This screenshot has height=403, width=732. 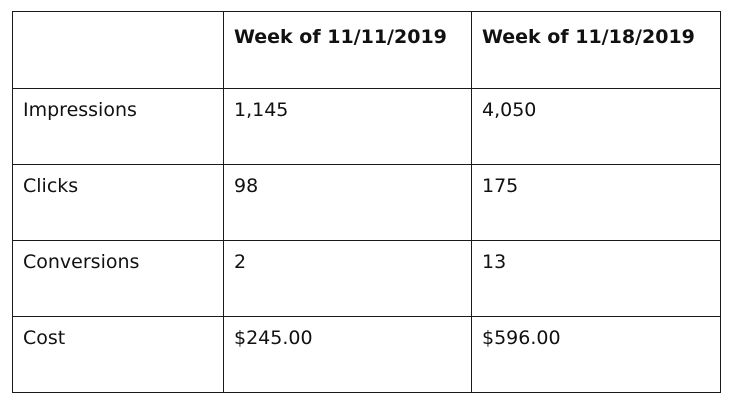 I want to click on header-cell-empty, so click(x=118, y=50).